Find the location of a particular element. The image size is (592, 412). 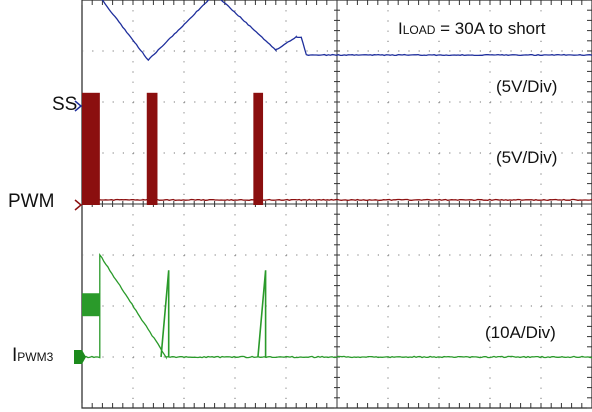

pwm-channel-name: PWM is located at coordinates (31, 201).